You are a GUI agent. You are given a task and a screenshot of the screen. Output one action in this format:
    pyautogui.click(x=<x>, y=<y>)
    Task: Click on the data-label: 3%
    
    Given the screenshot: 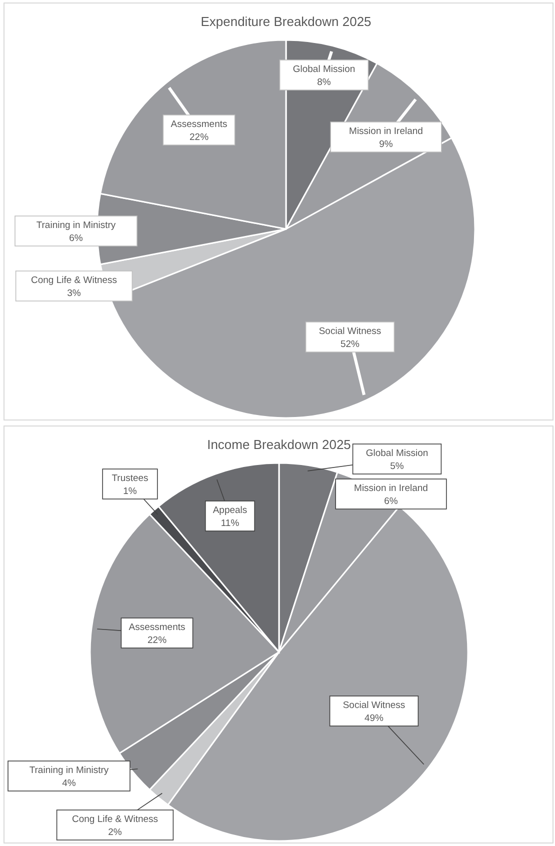 What is the action you would take?
    pyautogui.click(x=74, y=293)
    